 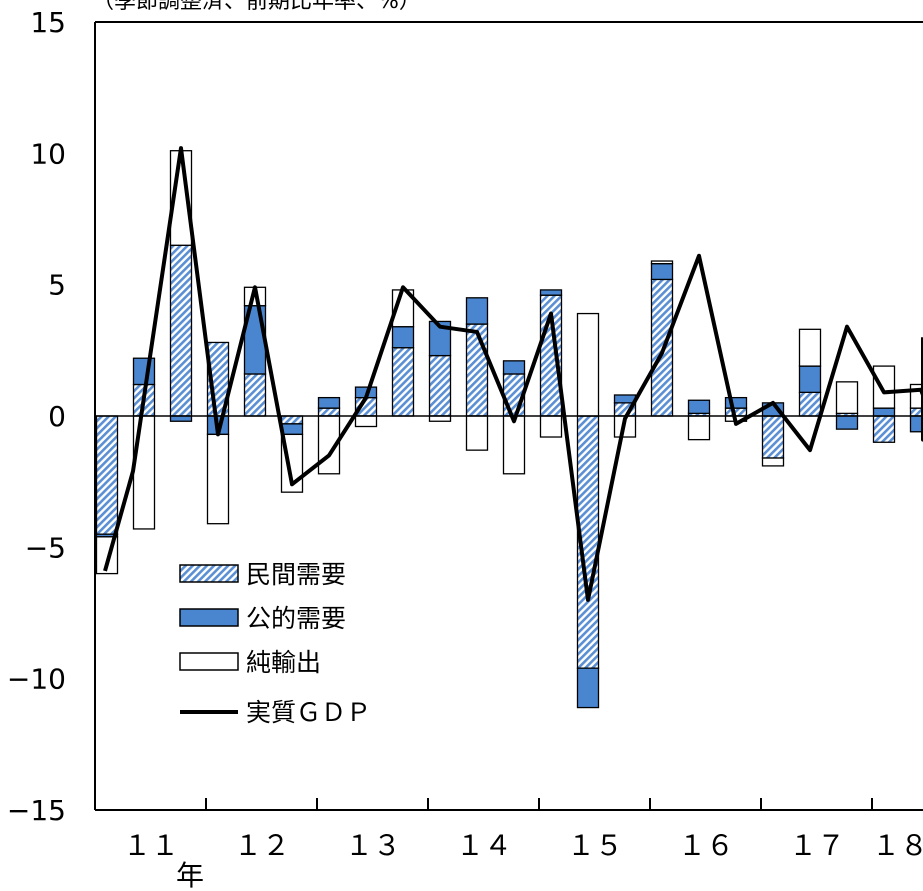 What do you see at coordinates (595, 845) in the screenshot?
I see `x-tick-label: １５` at bounding box center [595, 845].